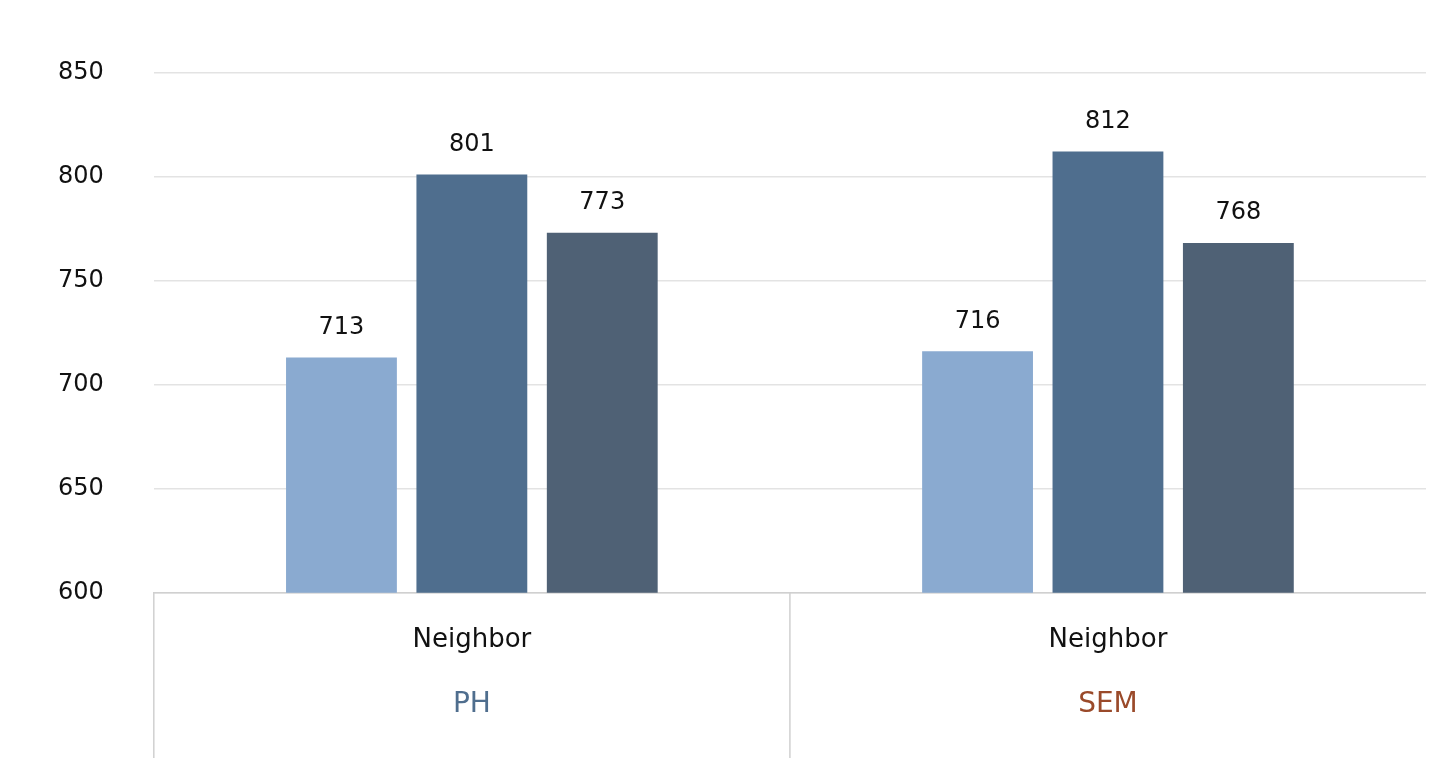 The image size is (1434, 767). Describe the element at coordinates (341, 325) in the screenshot. I see `data-label: 713` at that location.